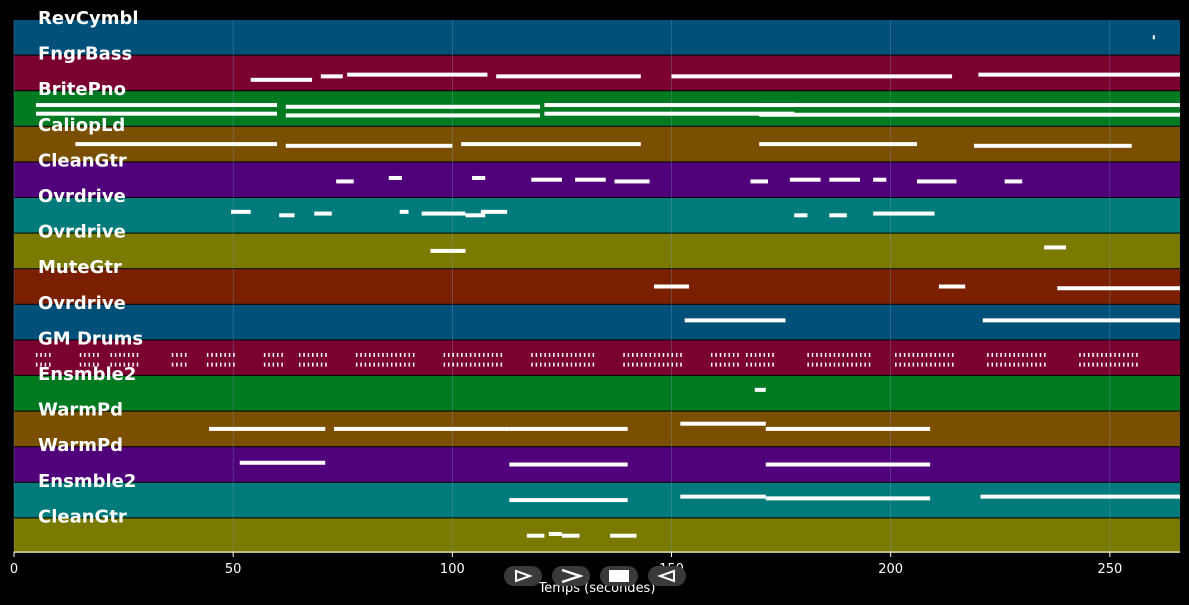  I want to click on track-label: FngrBass, so click(85, 54).